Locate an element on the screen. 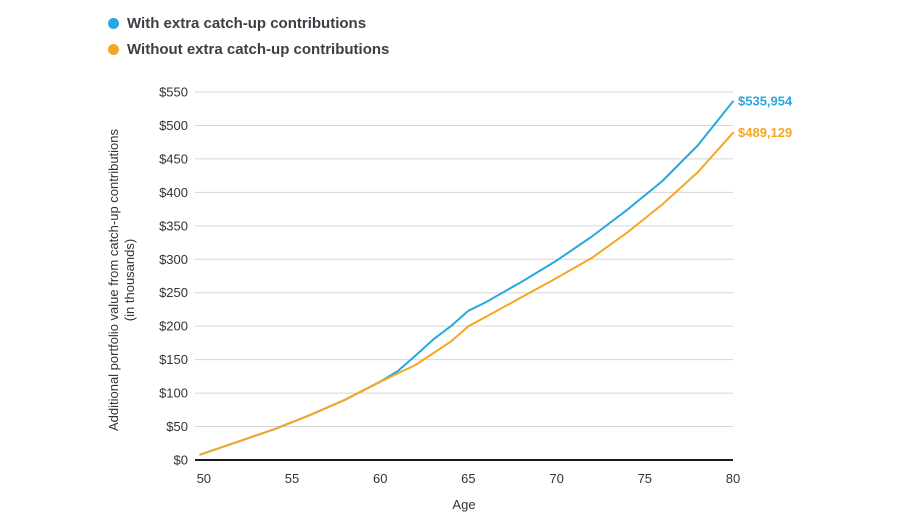 This screenshot has width=900, height=528. legend-label-with-catch-up: With extra catch-up contributions is located at coordinates (247, 23).